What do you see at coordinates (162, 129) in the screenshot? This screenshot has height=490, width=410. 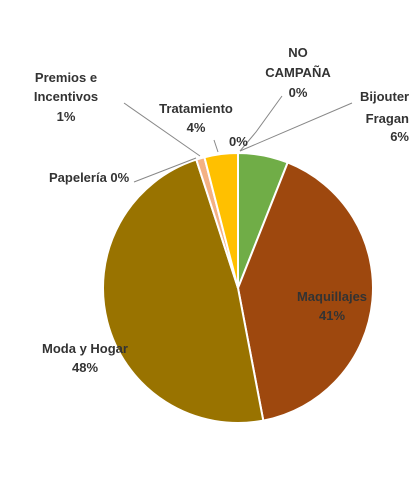 I see `leader-line-premios` at bounding box center [162, 129].